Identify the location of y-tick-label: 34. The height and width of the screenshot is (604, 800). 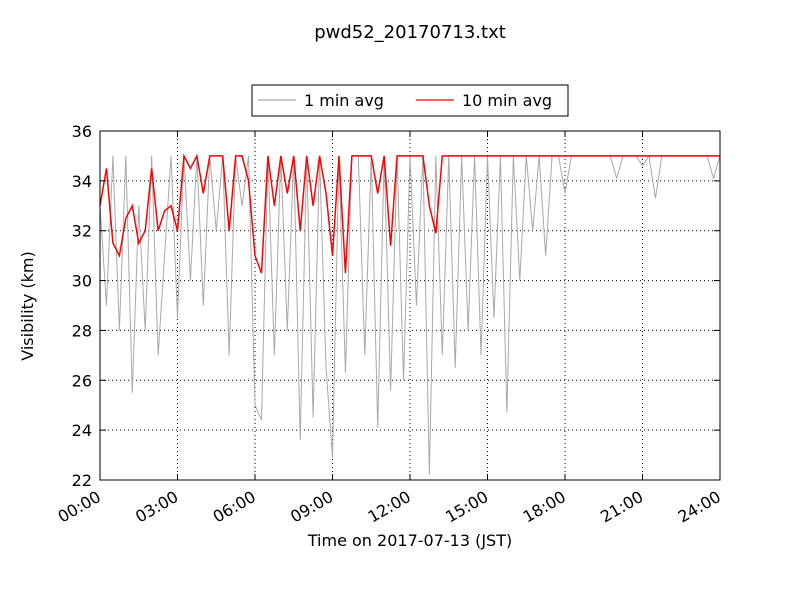
(82, 181).